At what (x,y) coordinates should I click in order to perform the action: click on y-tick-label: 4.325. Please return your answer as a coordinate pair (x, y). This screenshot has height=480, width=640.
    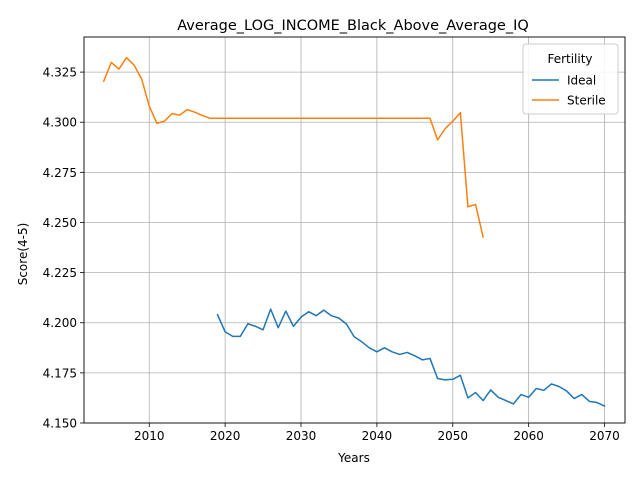
    Looking at the image, I should click on (60, 73).